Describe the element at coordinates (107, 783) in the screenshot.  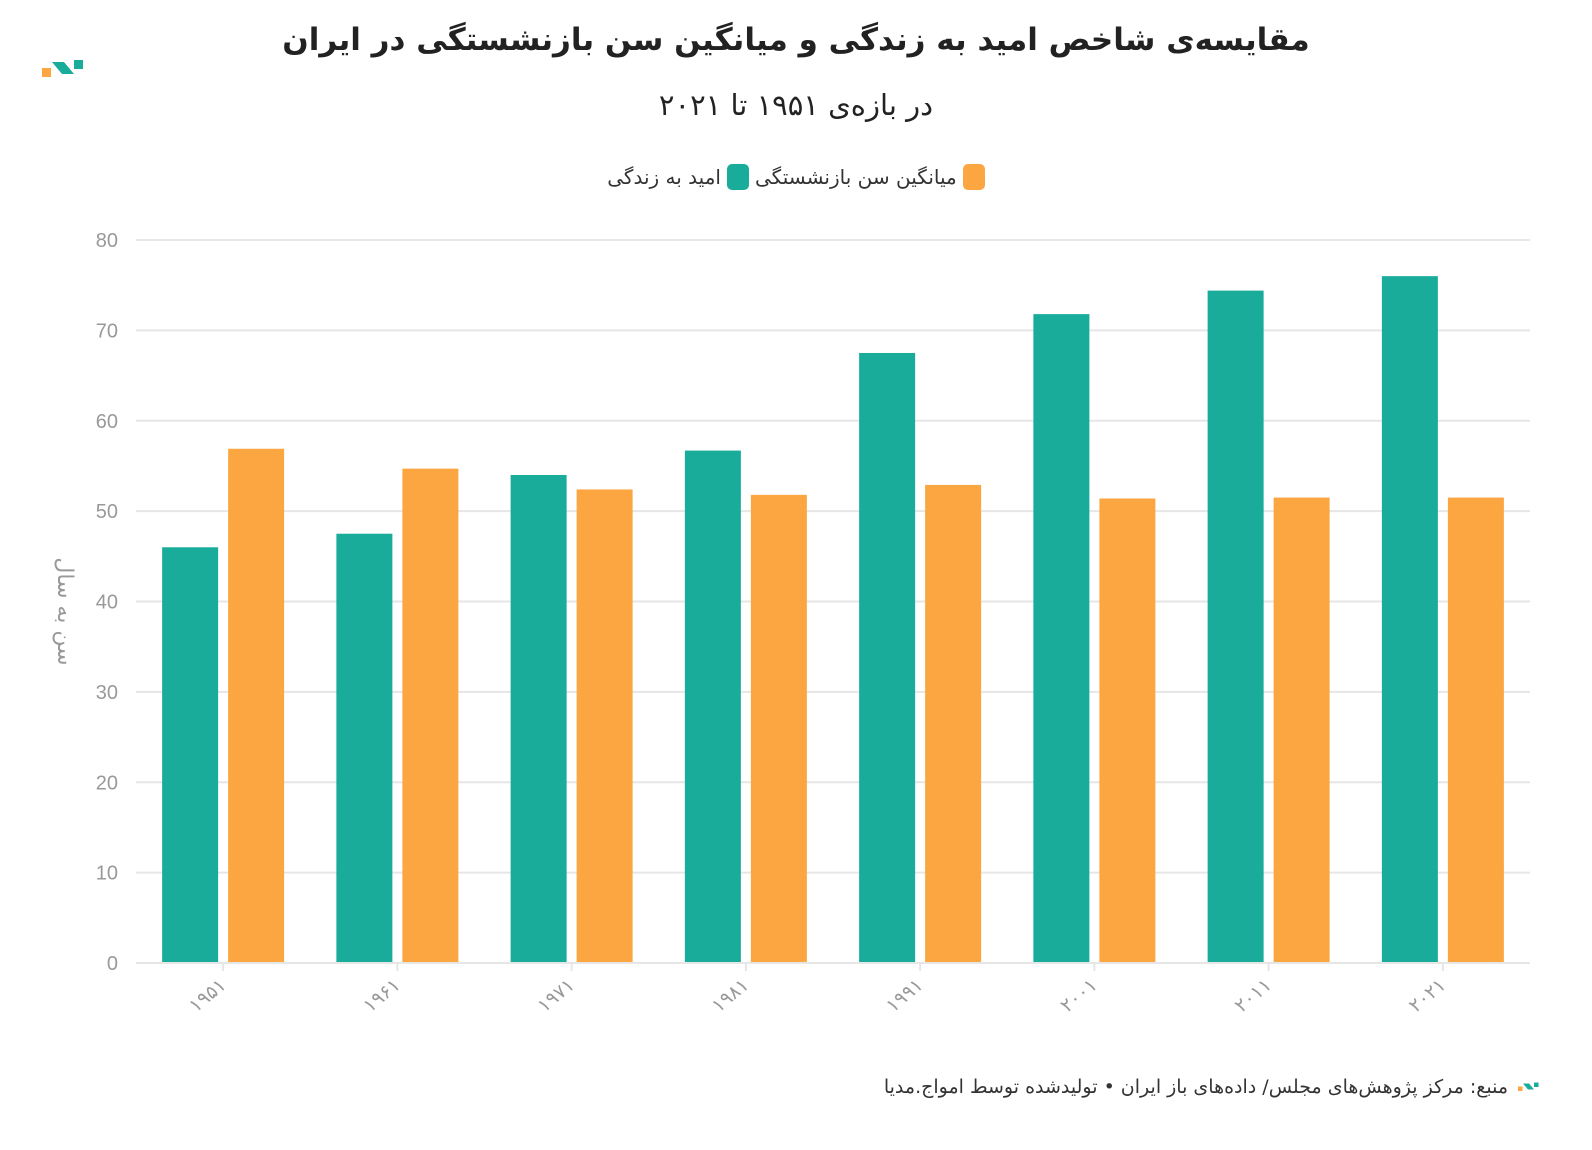
I see `y-tick-label: 20` at that location.